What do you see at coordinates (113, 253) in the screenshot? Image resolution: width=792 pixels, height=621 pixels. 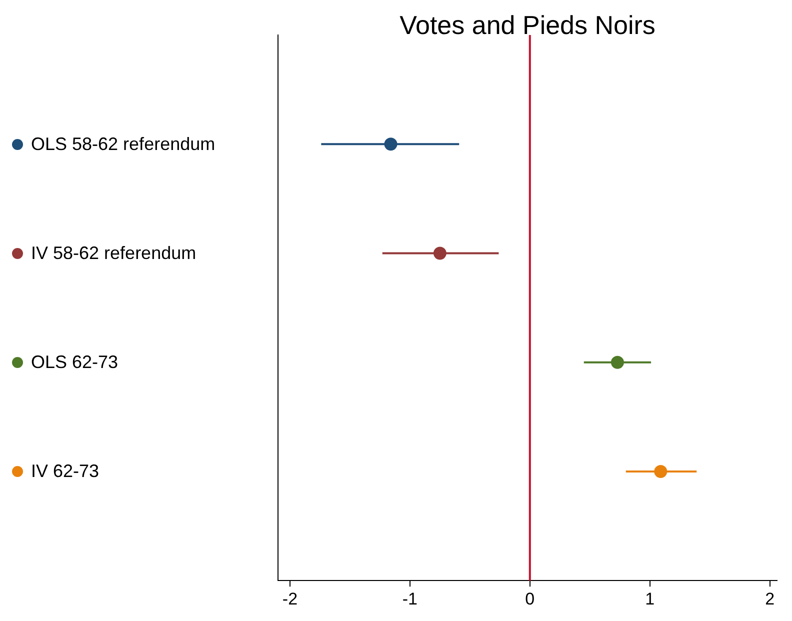 I see `legend-label: IV 58-62 referendum` at bounding box center [113, 253].